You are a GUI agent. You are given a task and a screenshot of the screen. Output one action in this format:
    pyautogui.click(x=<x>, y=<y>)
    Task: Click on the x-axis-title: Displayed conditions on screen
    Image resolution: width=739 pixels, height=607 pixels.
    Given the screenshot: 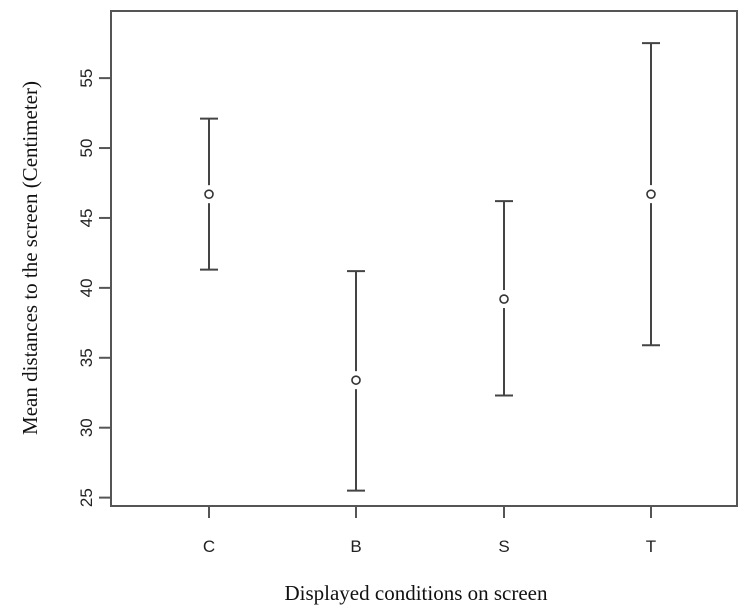 What is the action you would take?
    pyautogui.click(x=416, y=593)
    